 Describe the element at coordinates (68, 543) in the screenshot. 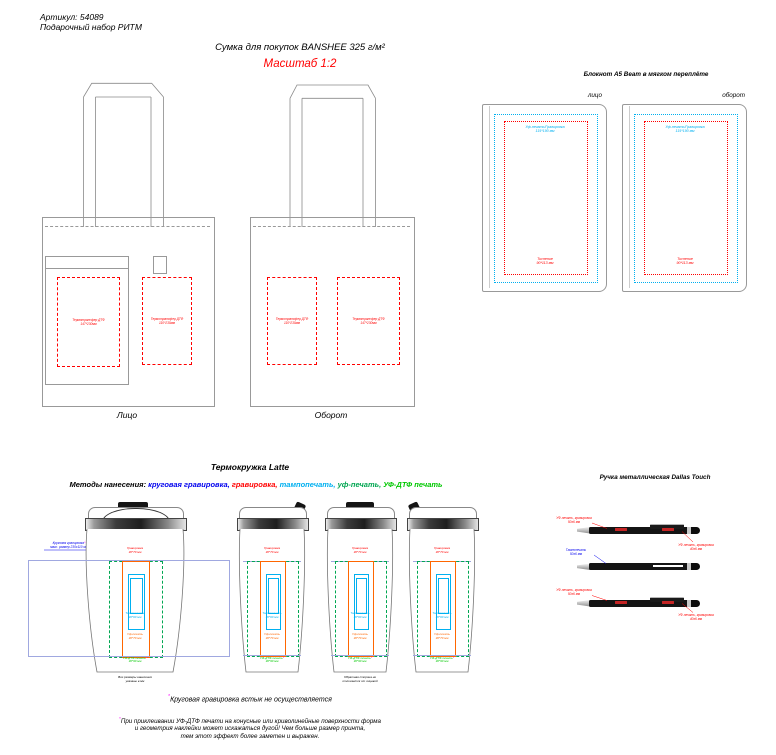

I see `wrap-label-text: Круговая гравировка` at that location.